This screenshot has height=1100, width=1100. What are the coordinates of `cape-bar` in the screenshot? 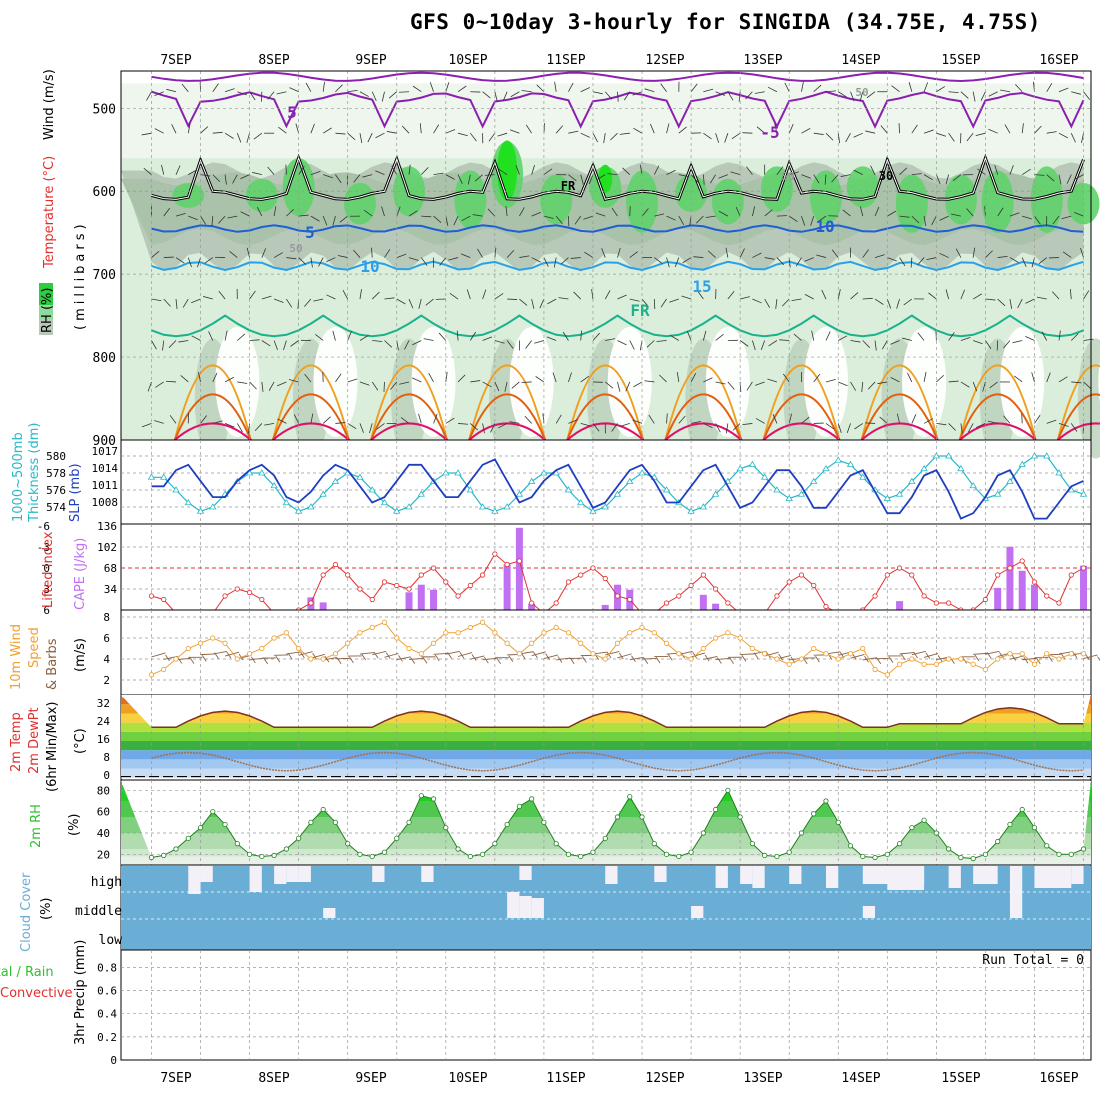 It's located at (1022, 590).